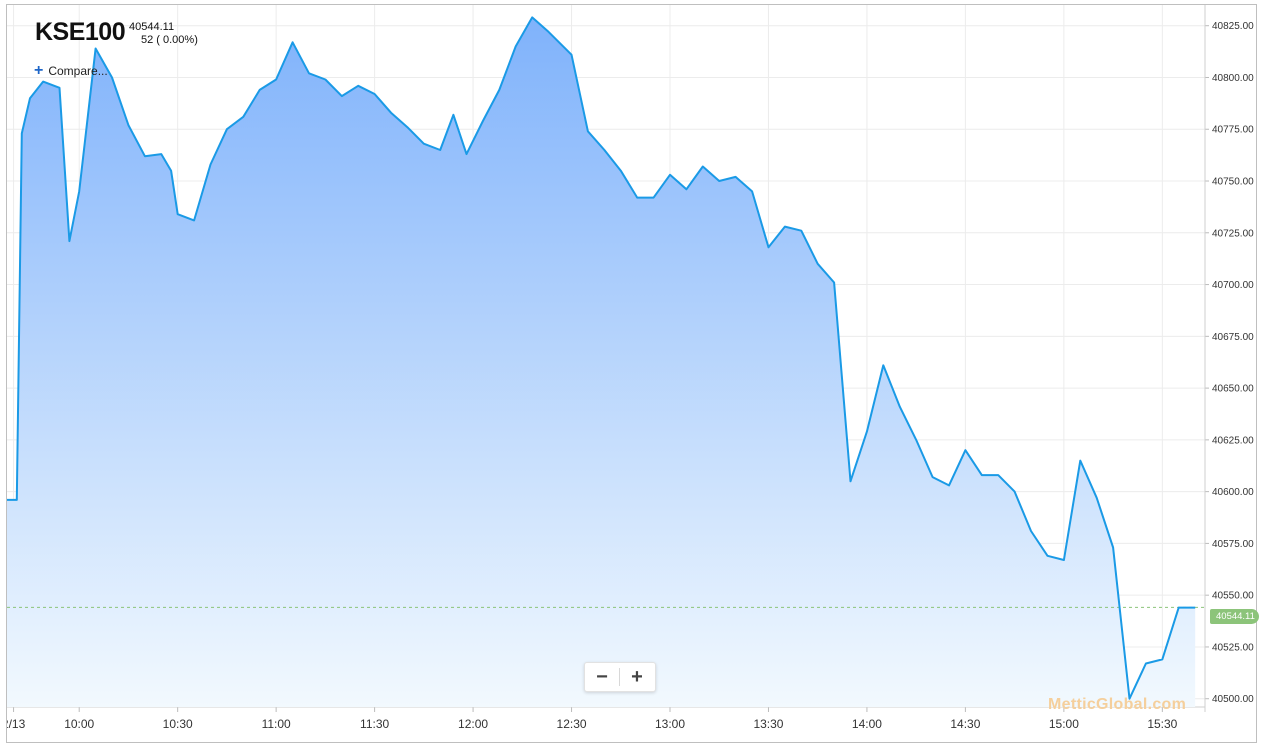 The height and width of the screenshot is (747, 1262). What do you see at coordinates (276, 724) in the screenshot?
I see `x-tick-label: 11:00` at bounding box center [276, 724].